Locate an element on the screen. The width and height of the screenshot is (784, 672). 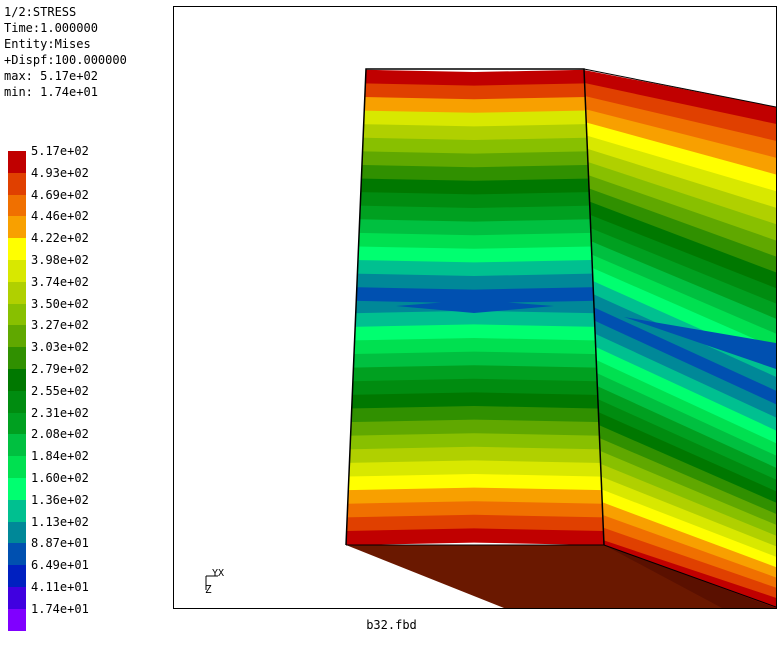
legend-row: 1.36e+02 is located at coordinates (88, 507).